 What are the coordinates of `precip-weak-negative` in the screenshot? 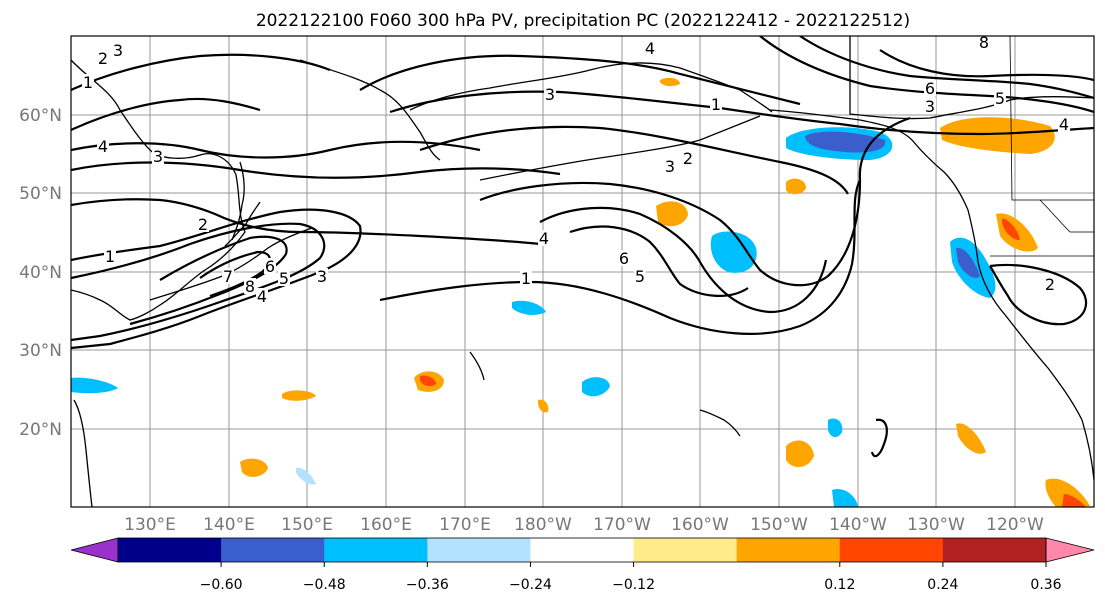 It's located at (306, 476).